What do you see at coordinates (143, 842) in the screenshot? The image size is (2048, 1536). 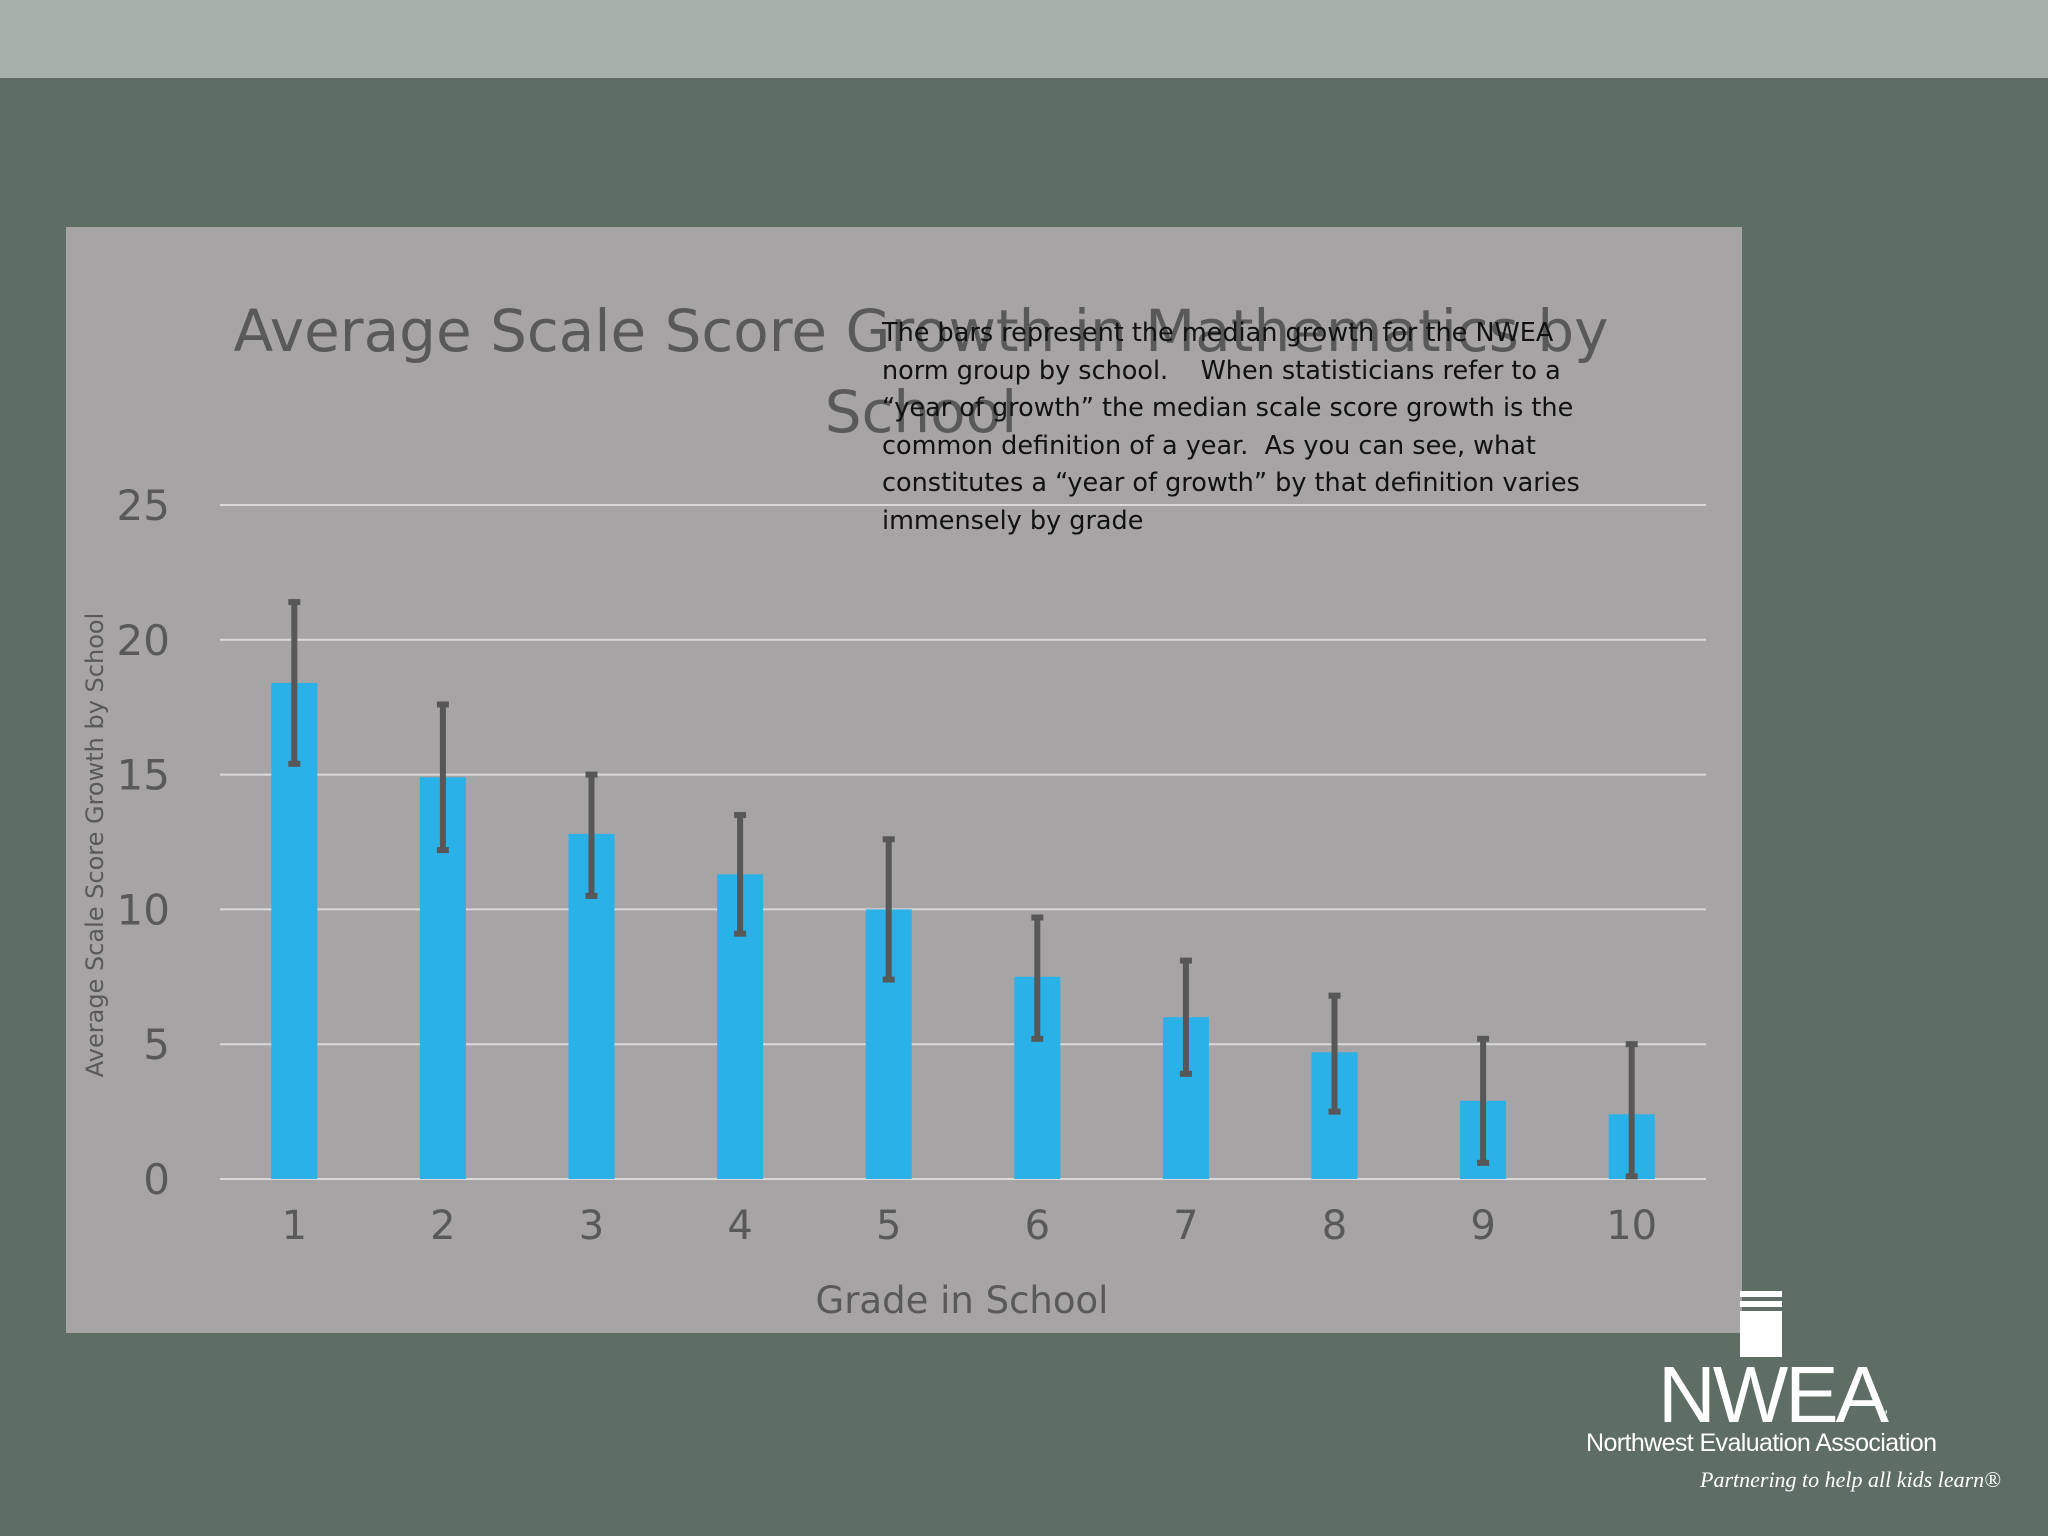 I see `y-axis-ticks: 0 5 10 15 20 25` at bounding box center [143, 842].